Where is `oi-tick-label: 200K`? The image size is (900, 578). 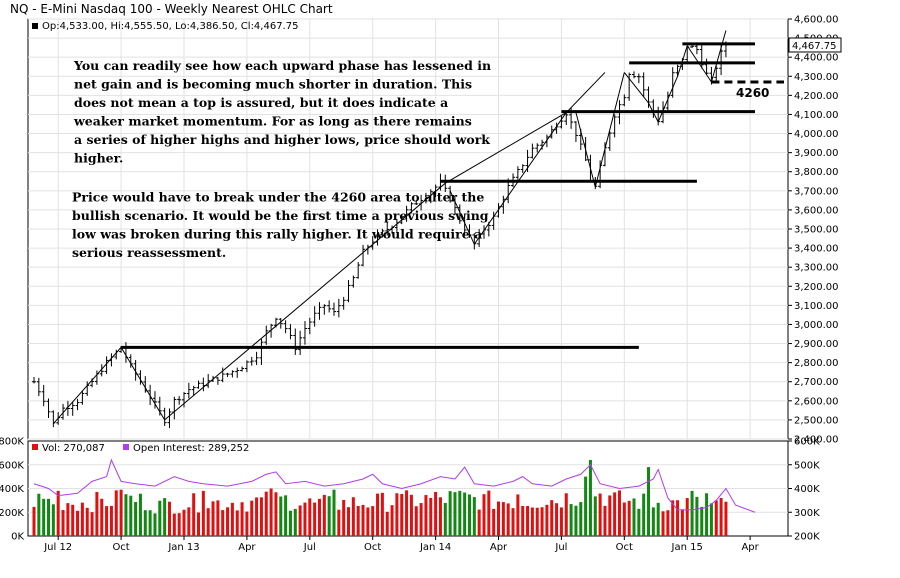 oi-tick-label: 200K is located at coordinates (807, 537).